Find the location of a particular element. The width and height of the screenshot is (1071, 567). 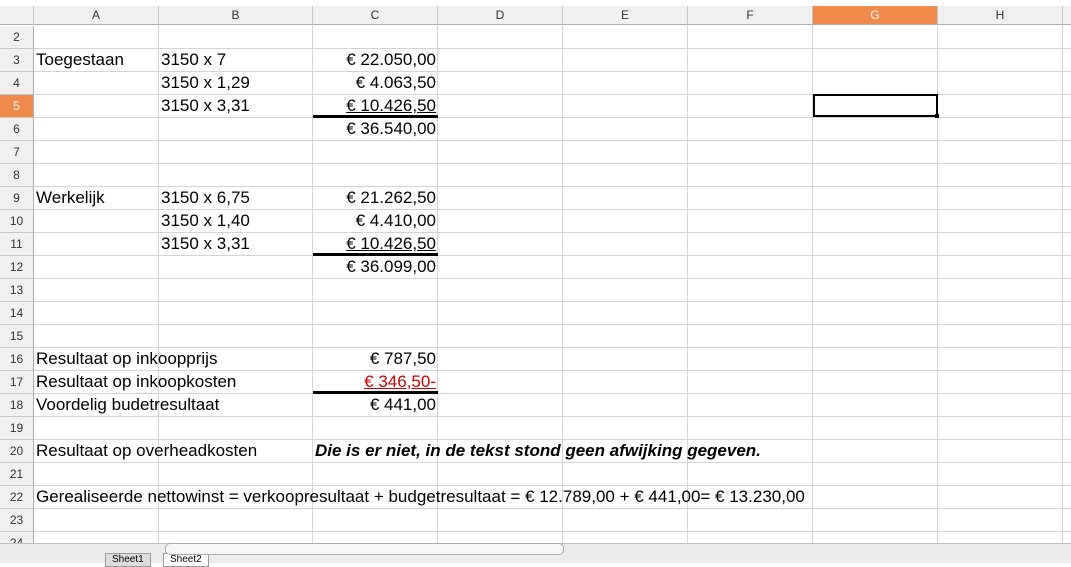

column-header: A is located at coordinates (96, 15).